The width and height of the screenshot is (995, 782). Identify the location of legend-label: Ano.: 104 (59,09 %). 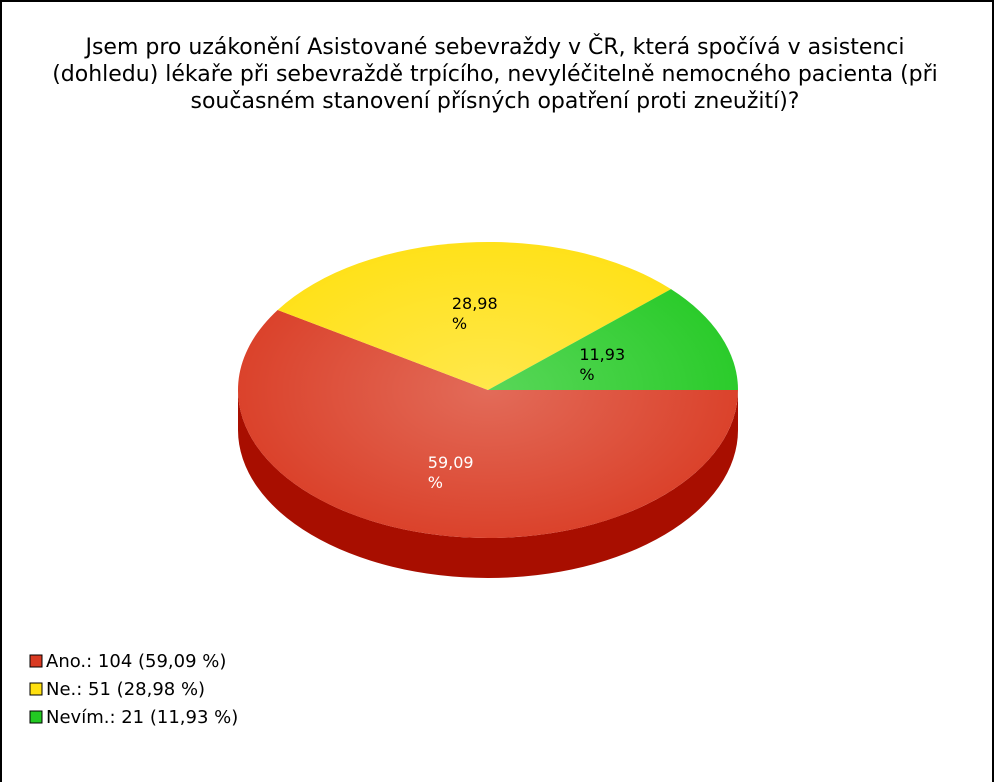
(136, 661).